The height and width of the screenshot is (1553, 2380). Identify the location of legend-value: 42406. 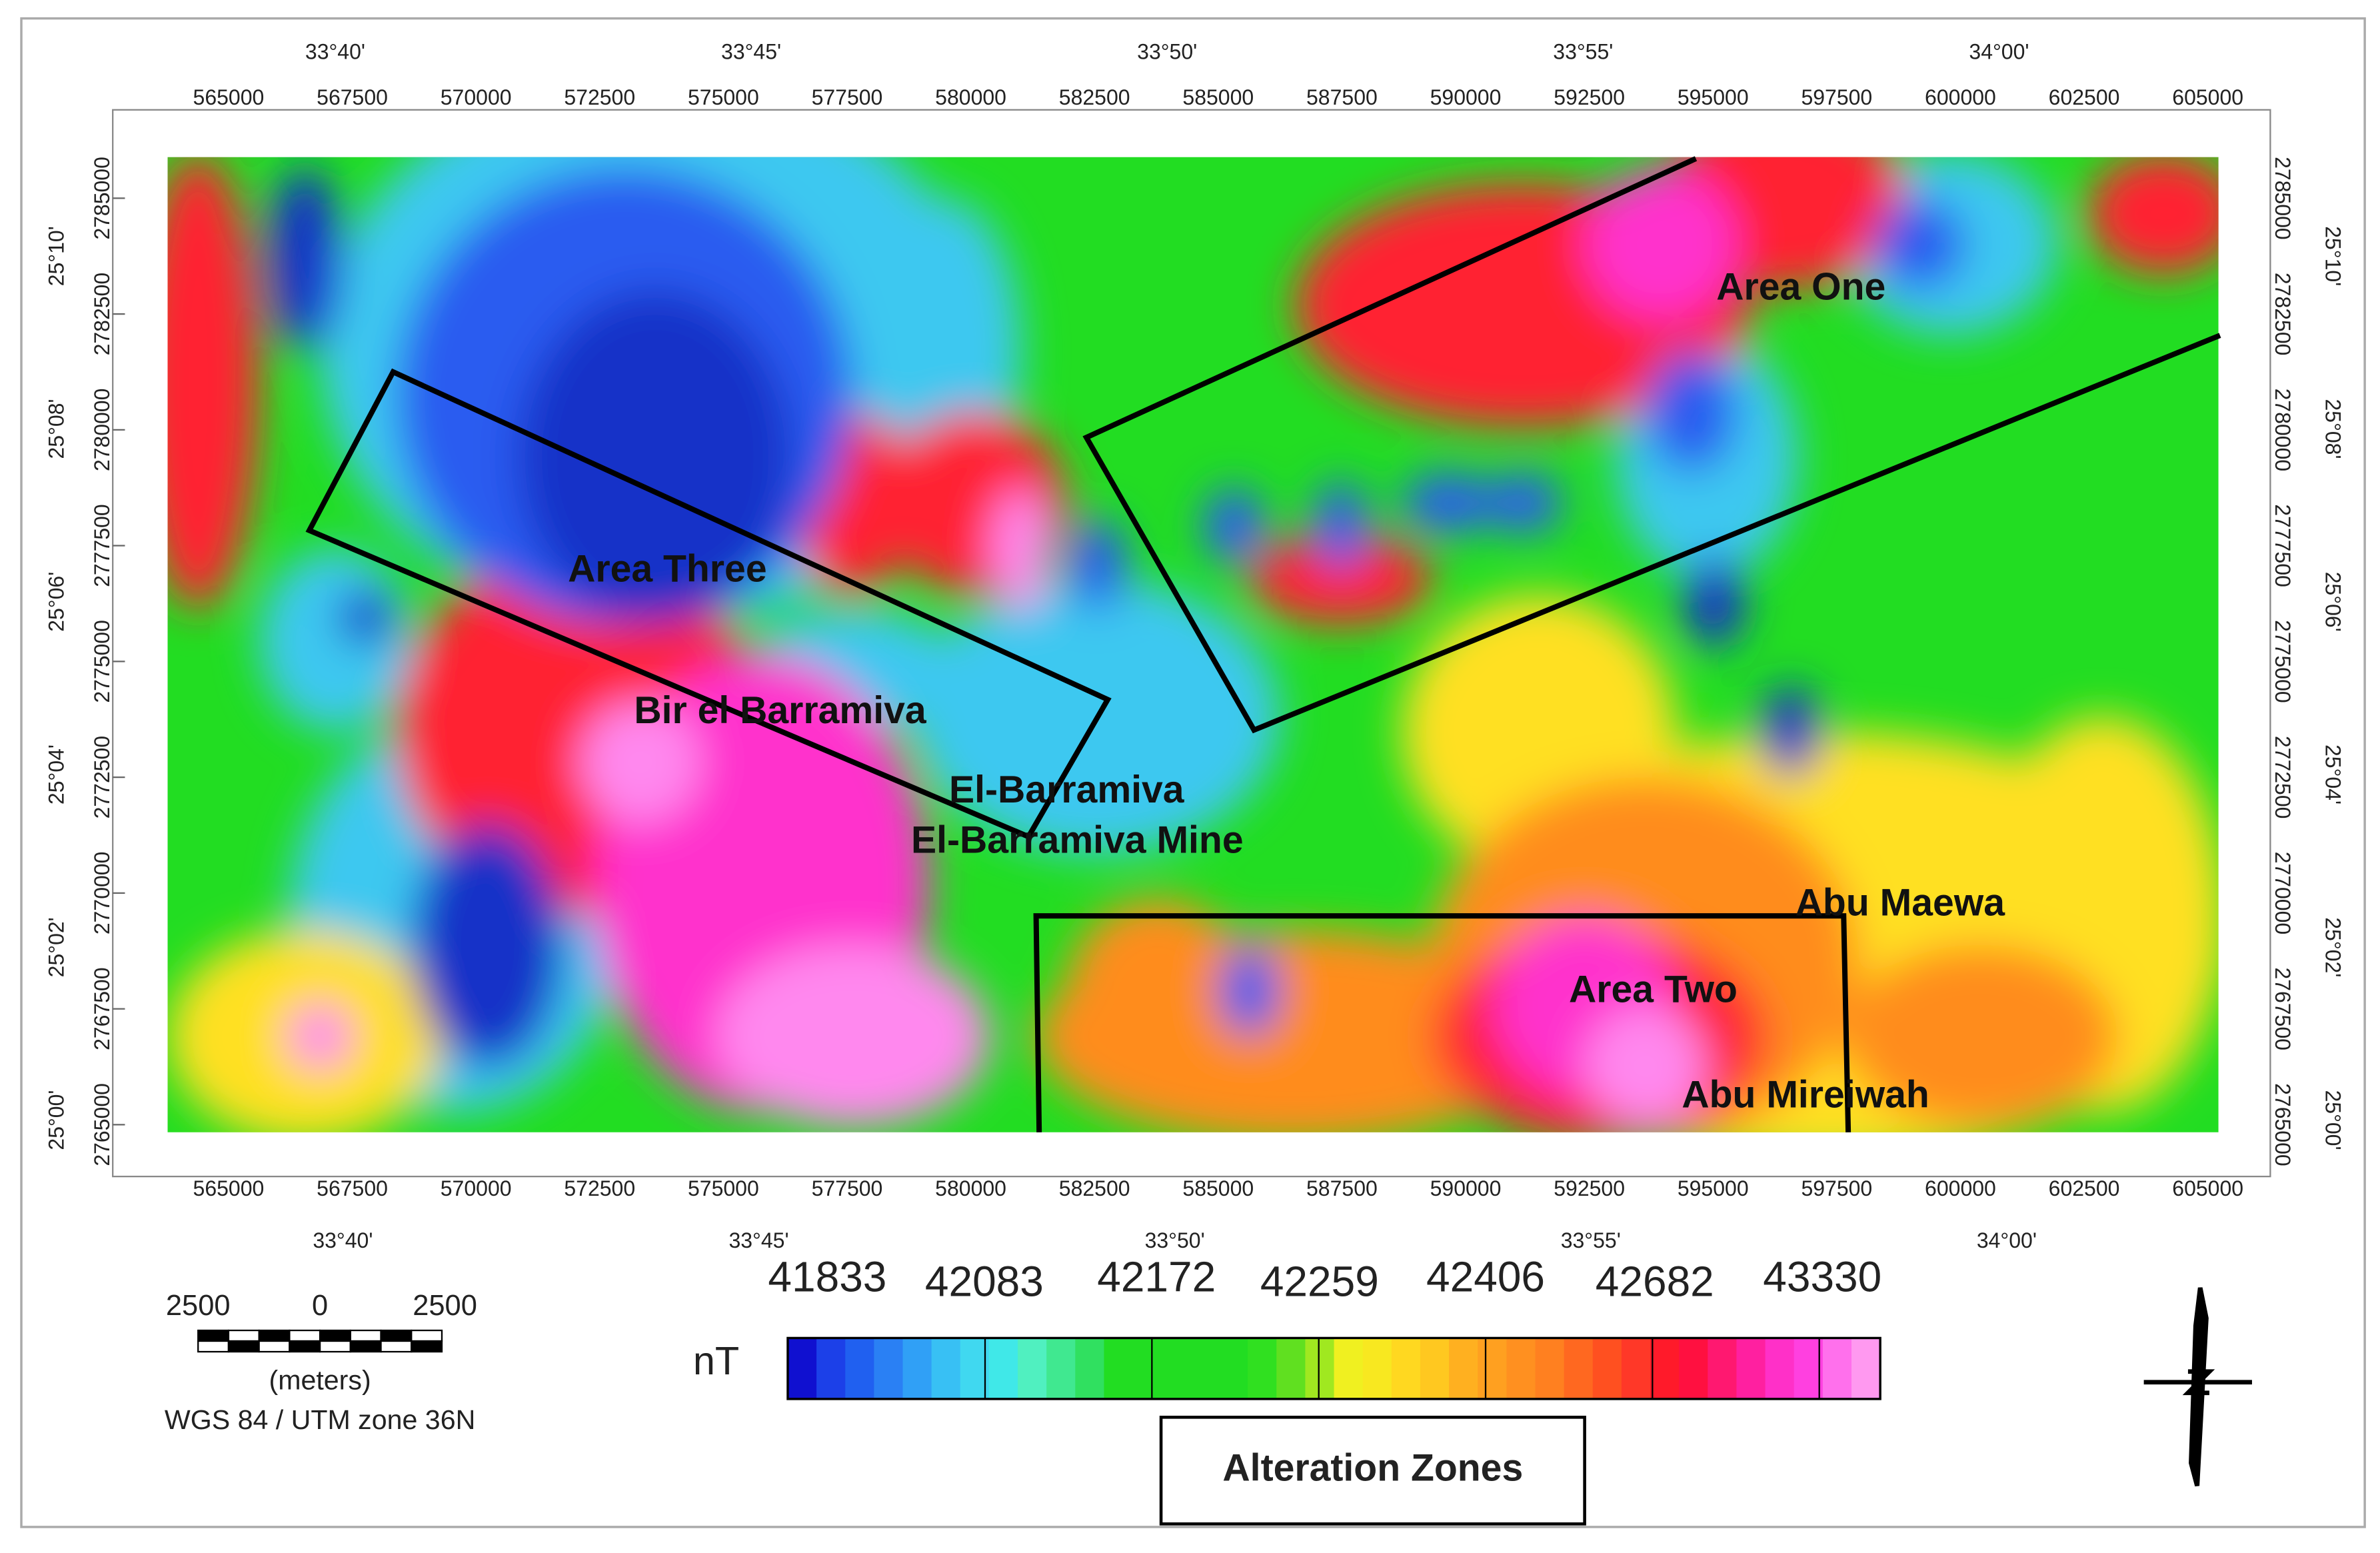
(1485, 1276).